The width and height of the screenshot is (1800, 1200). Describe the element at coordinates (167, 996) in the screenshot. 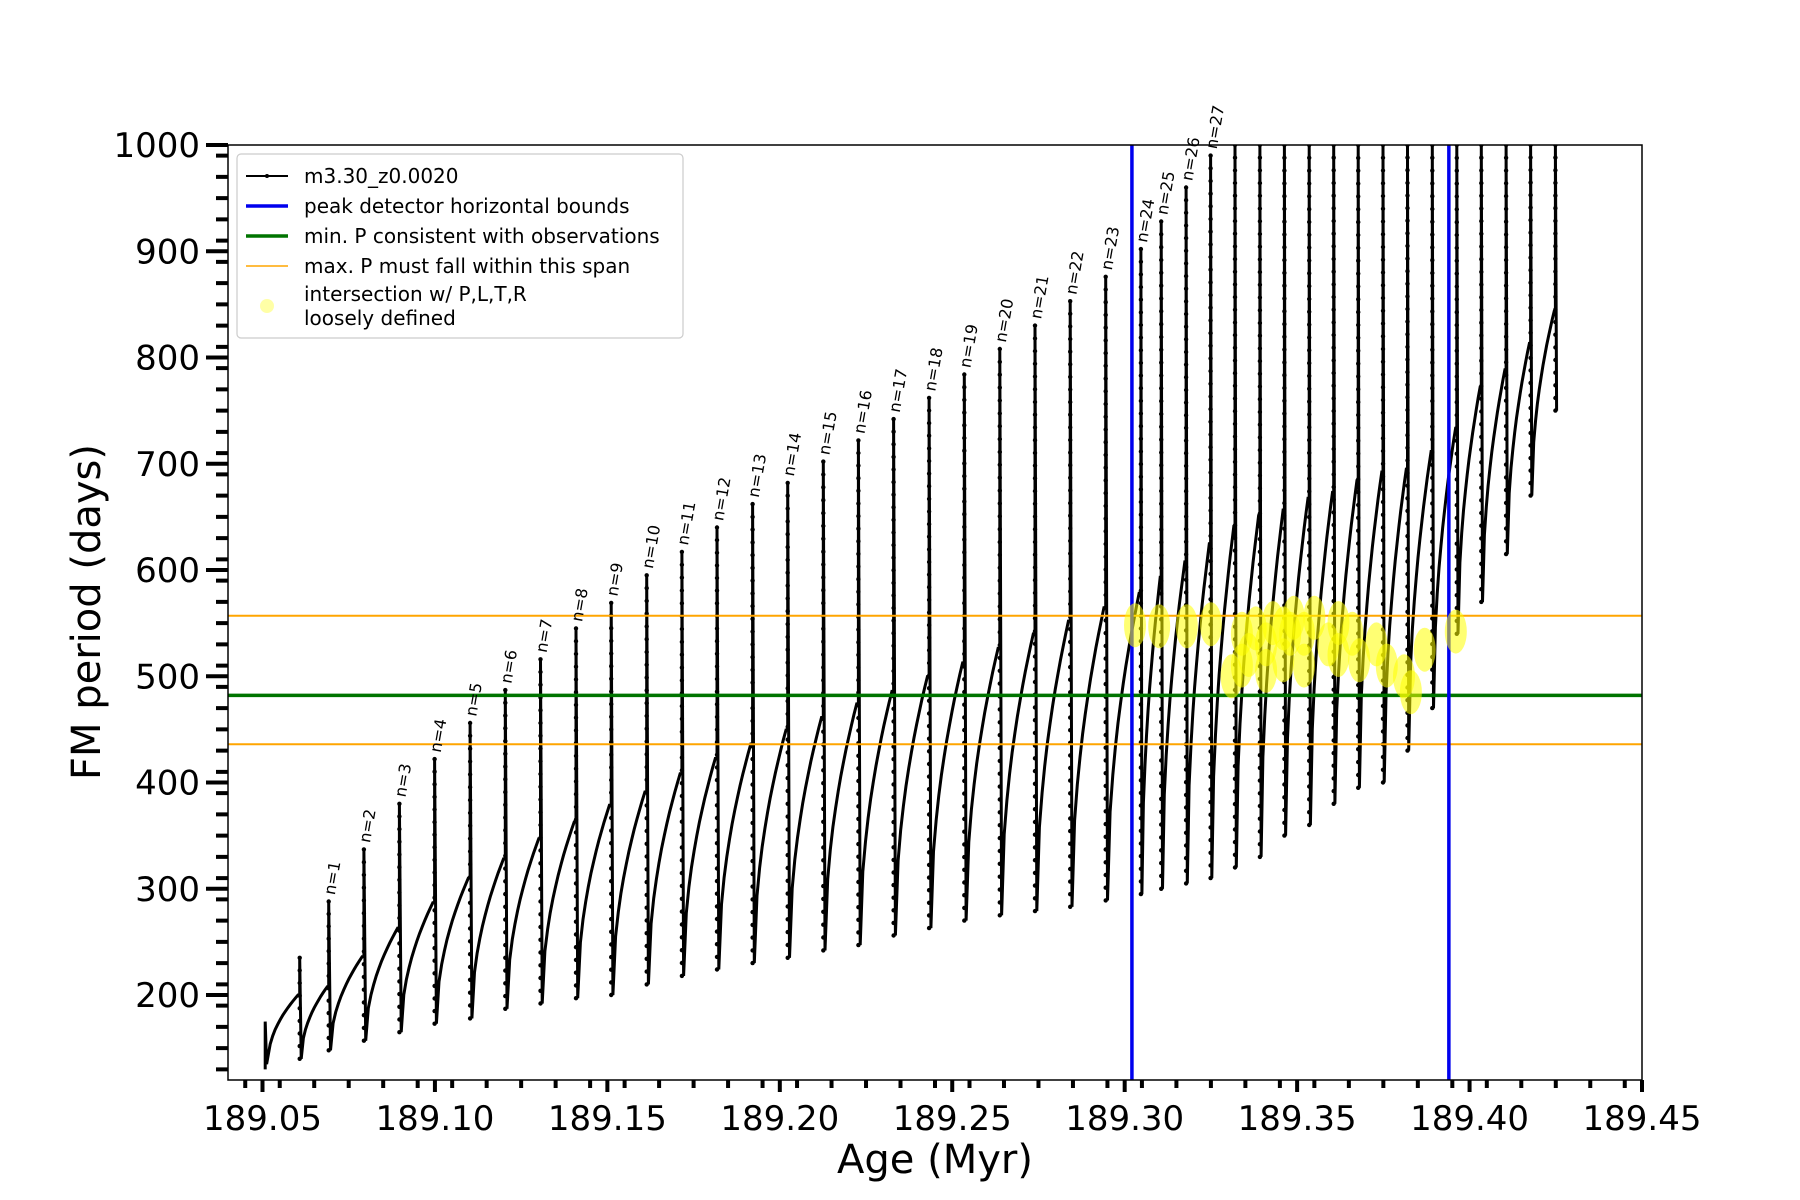

I see `y-tick-label: 200` at that location.